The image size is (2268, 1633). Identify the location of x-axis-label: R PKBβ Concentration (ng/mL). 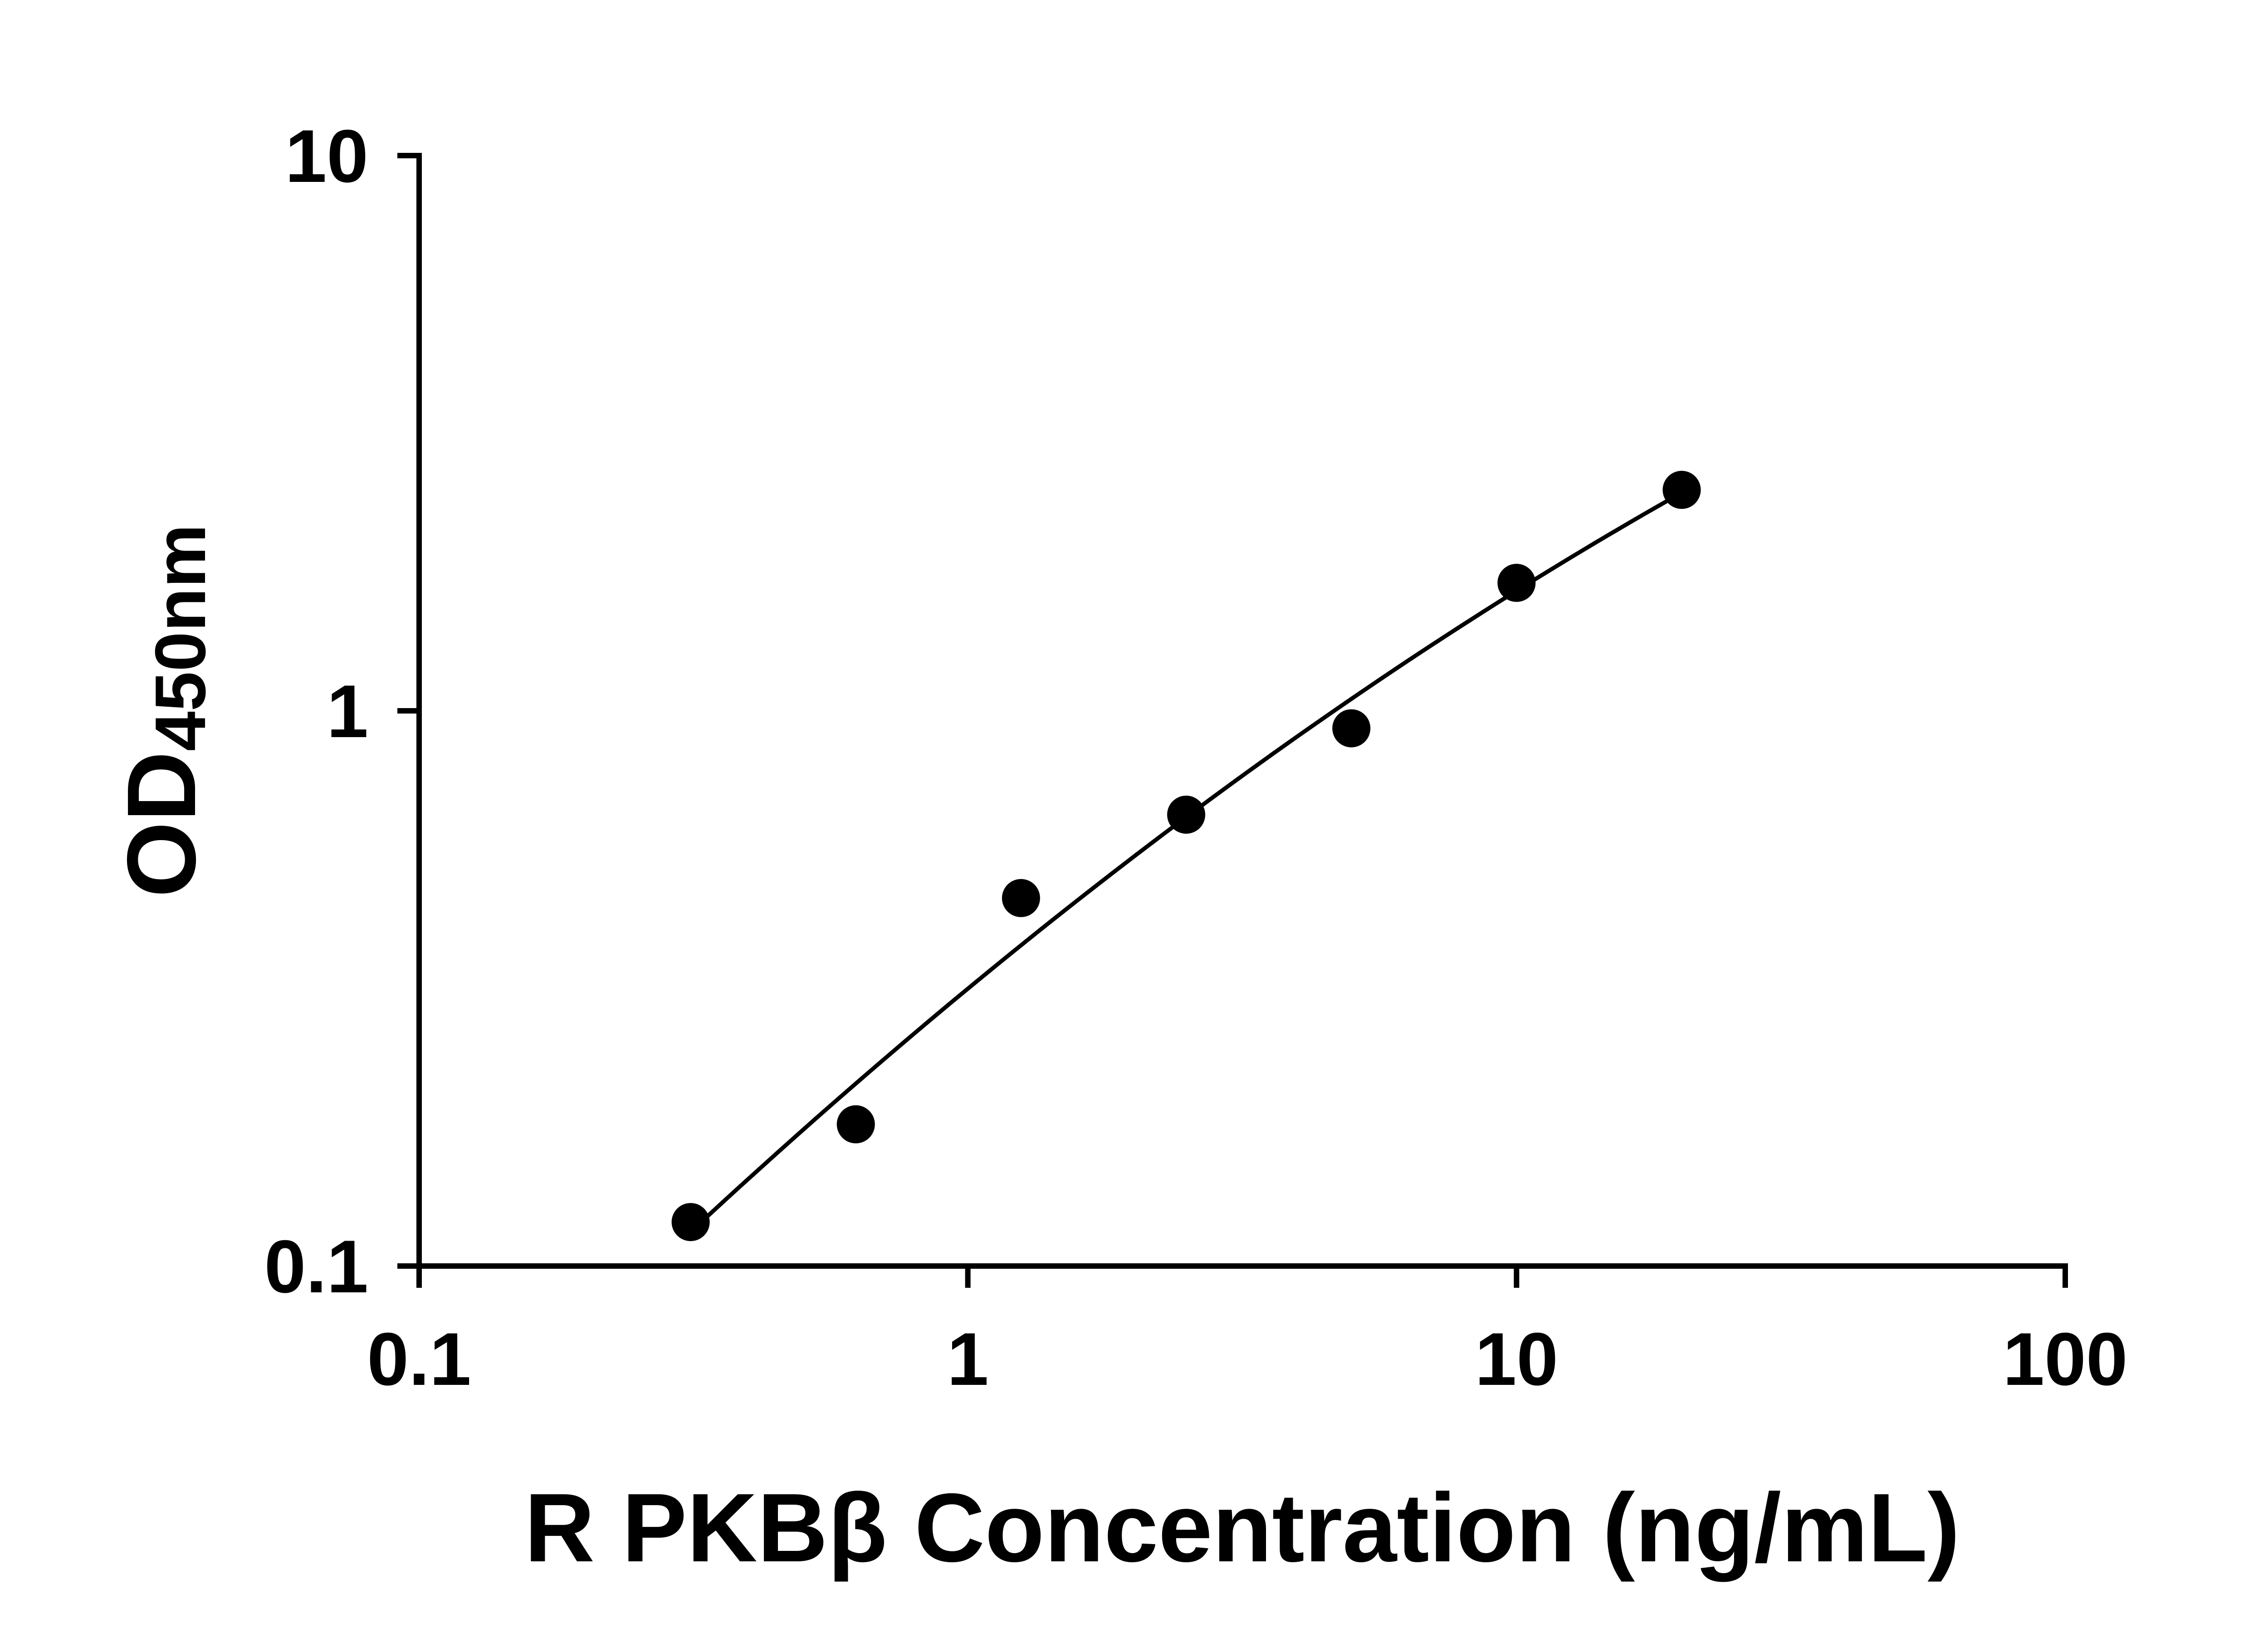
(1242, 1527).